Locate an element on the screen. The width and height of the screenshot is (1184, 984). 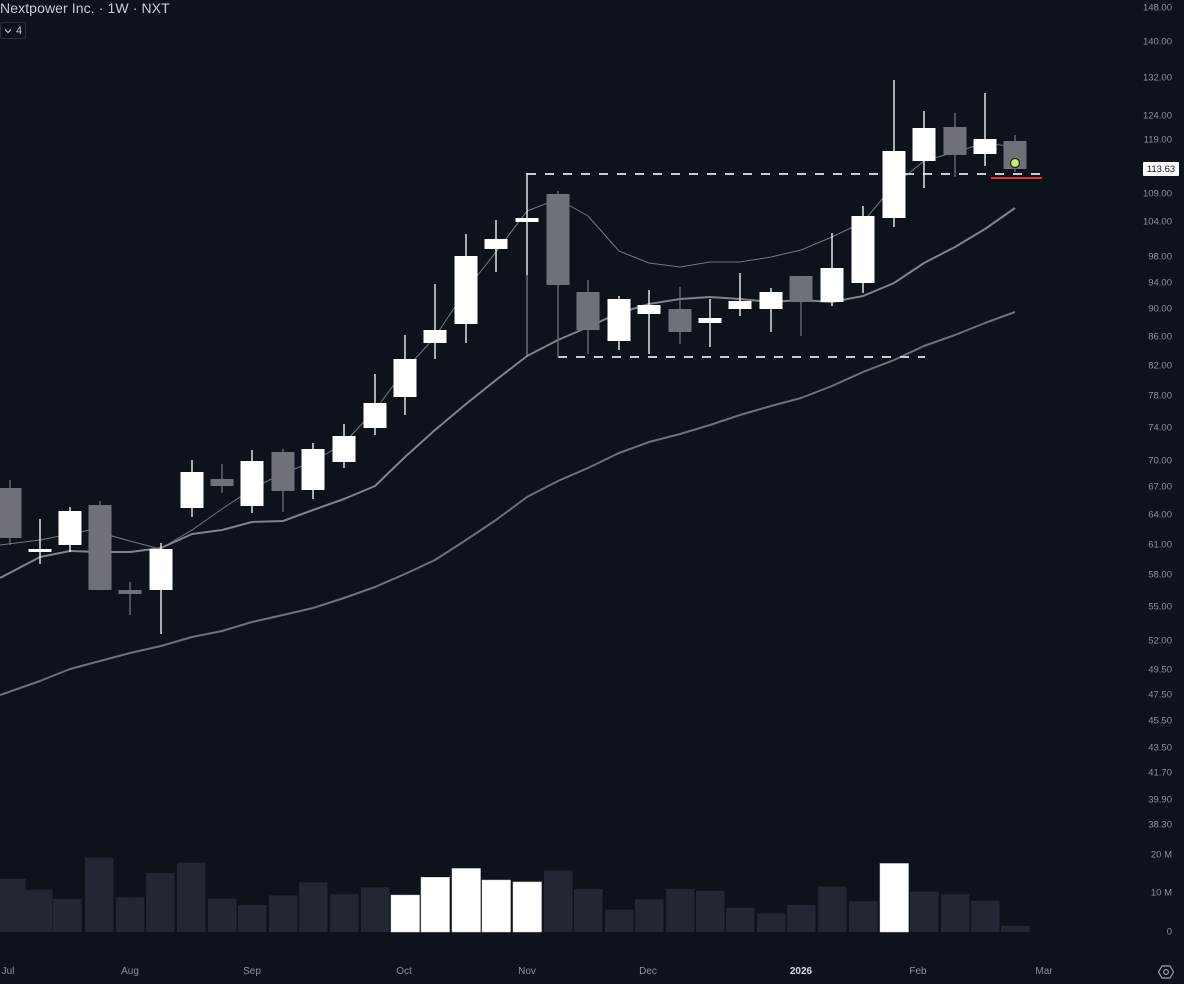
price-tick-label: 47.50 is located at coordinates (1160, 695).